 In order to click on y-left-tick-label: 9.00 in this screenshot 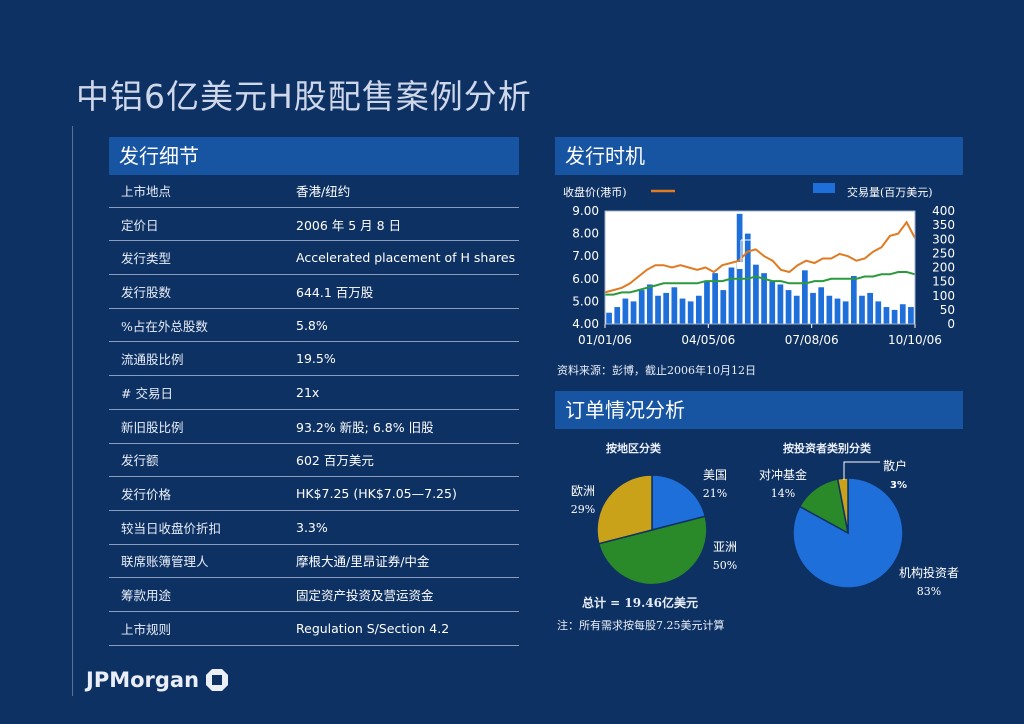, I will do `click(585, 211)`.